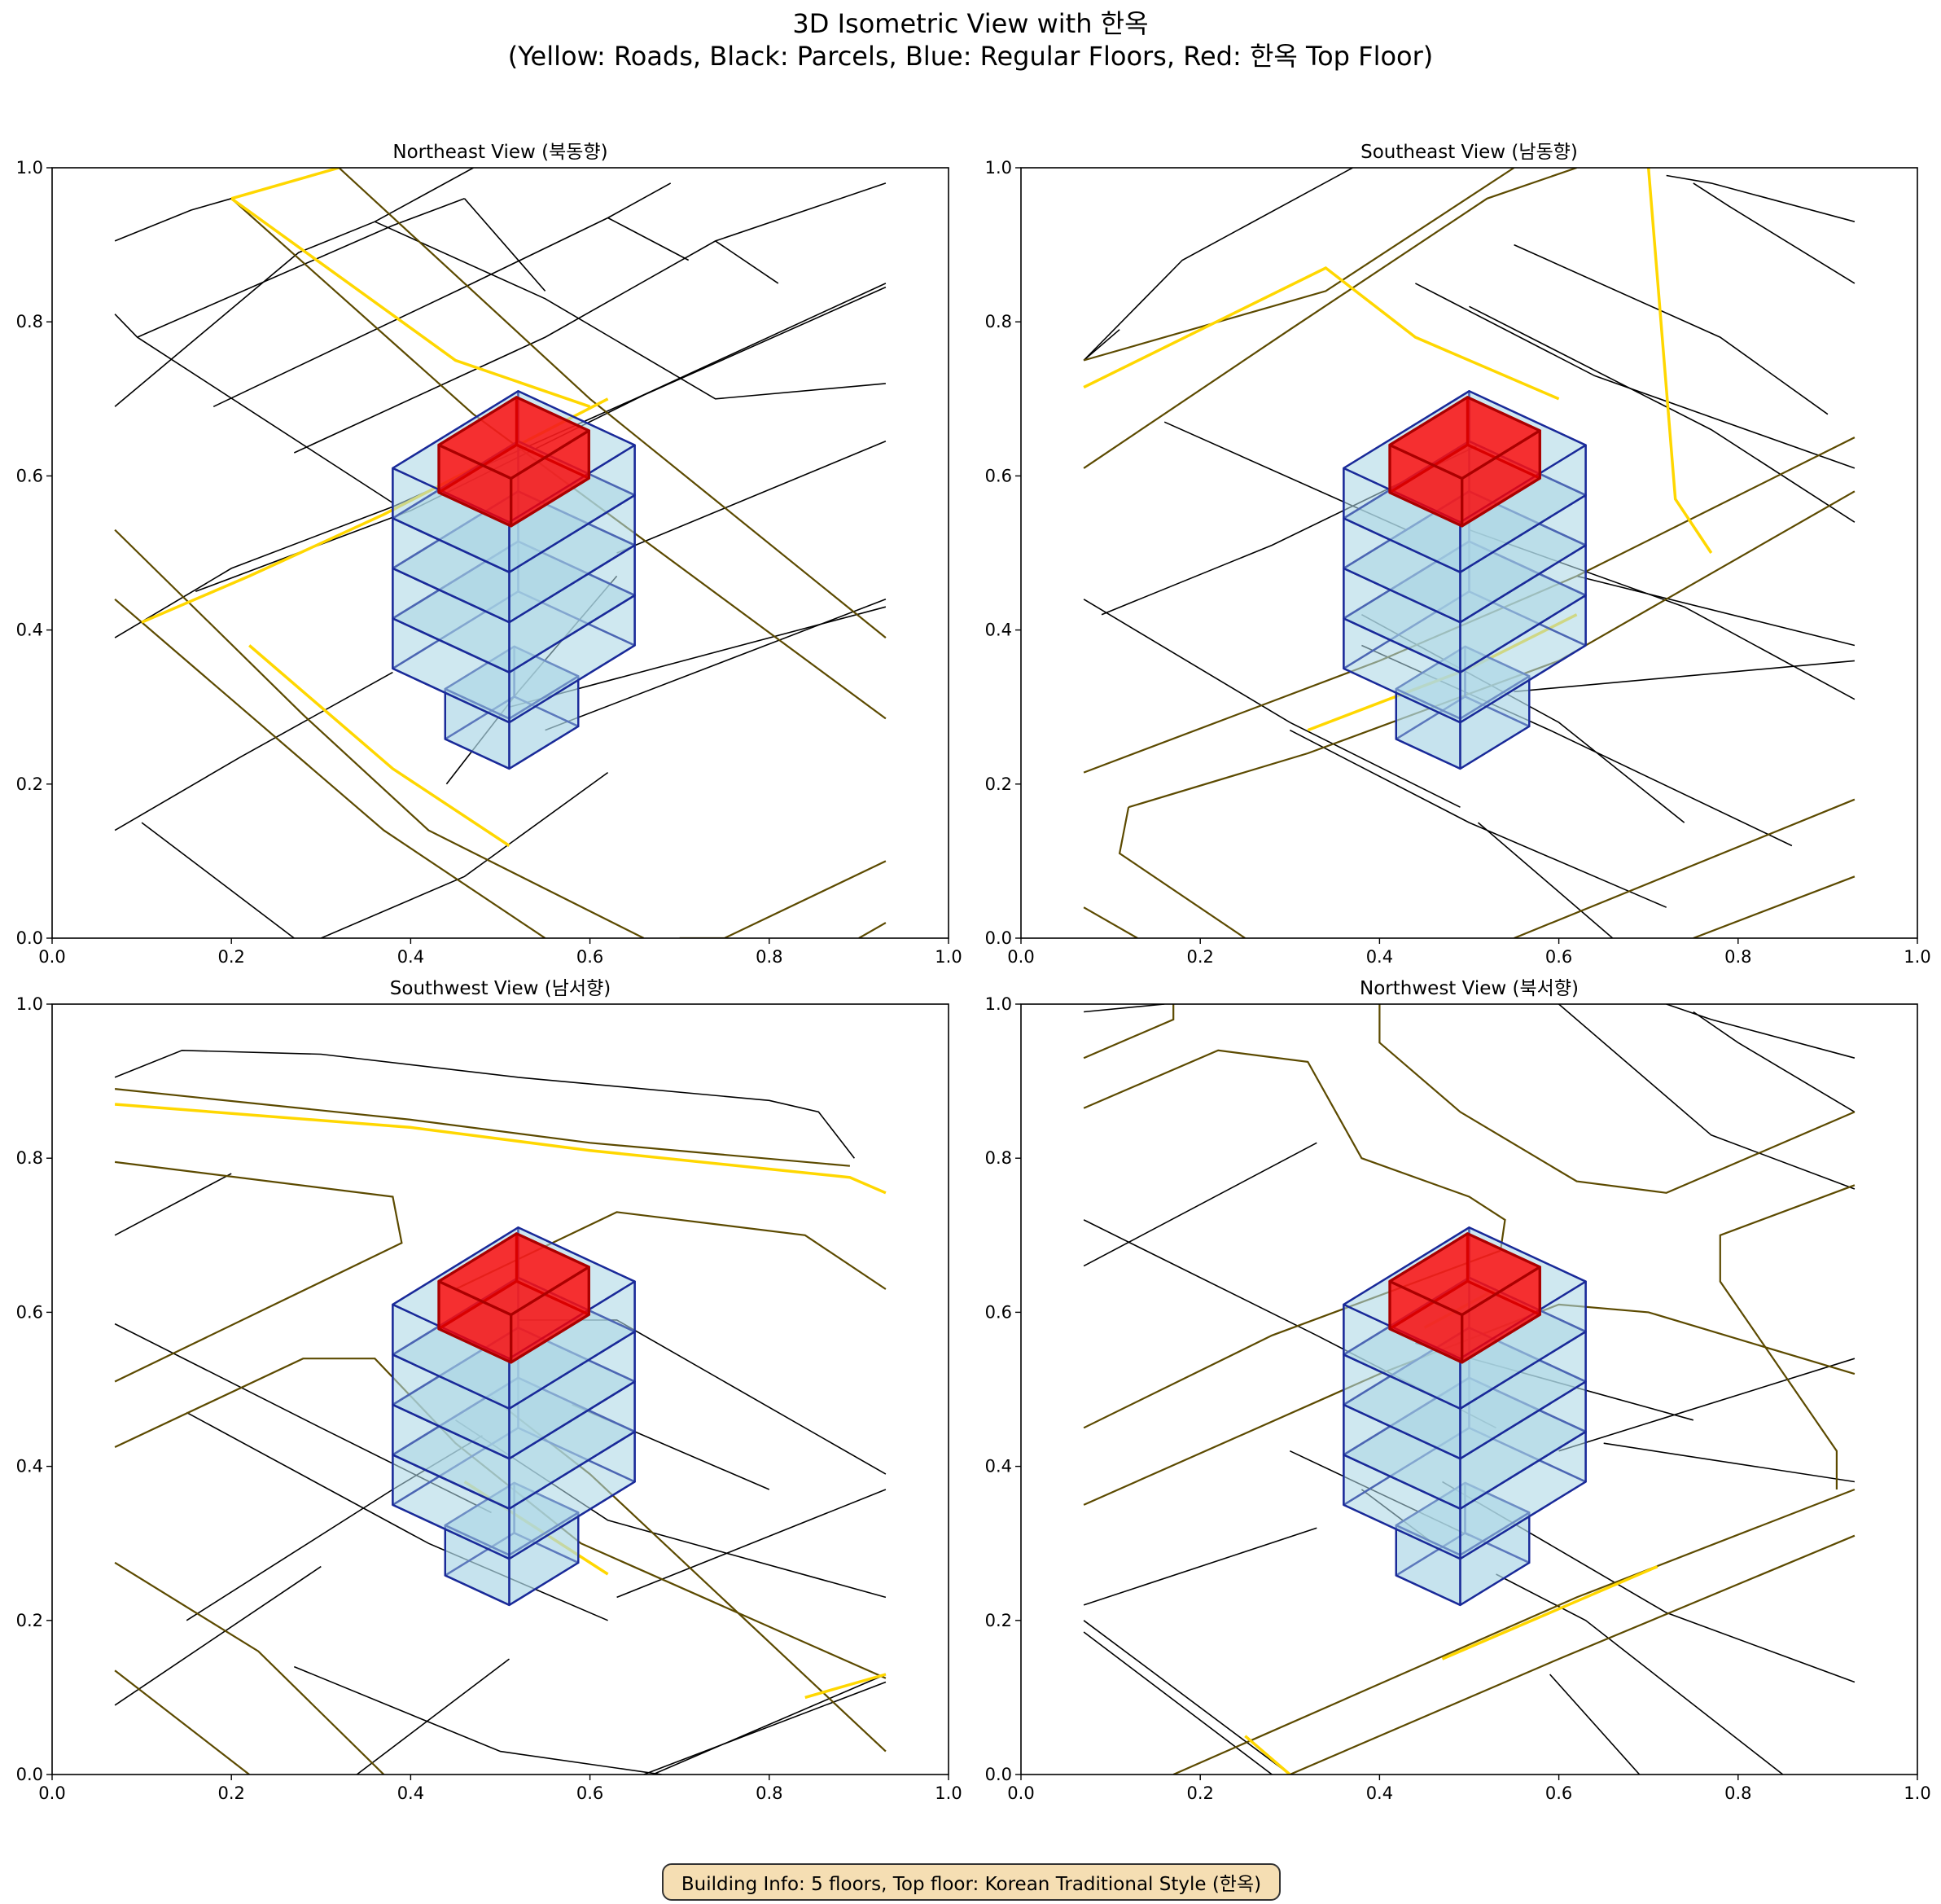  I want to click on subplot-title: Southeast View (남동향), so click(1469, 152).